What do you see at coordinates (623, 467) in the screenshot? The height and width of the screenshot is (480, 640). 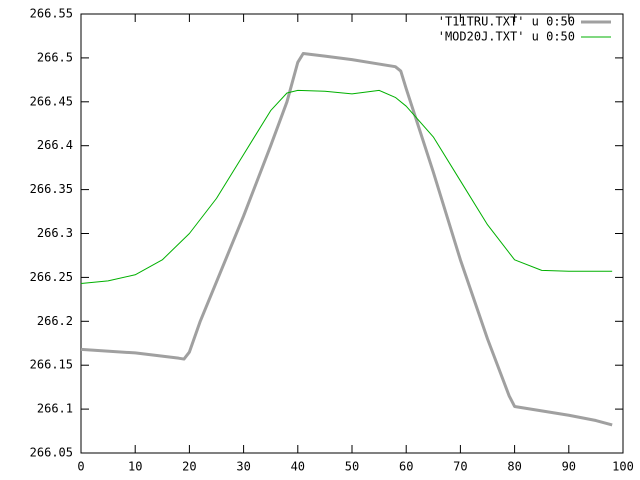 I see `x-tick-label: 100` at bounding box center [623, 467].